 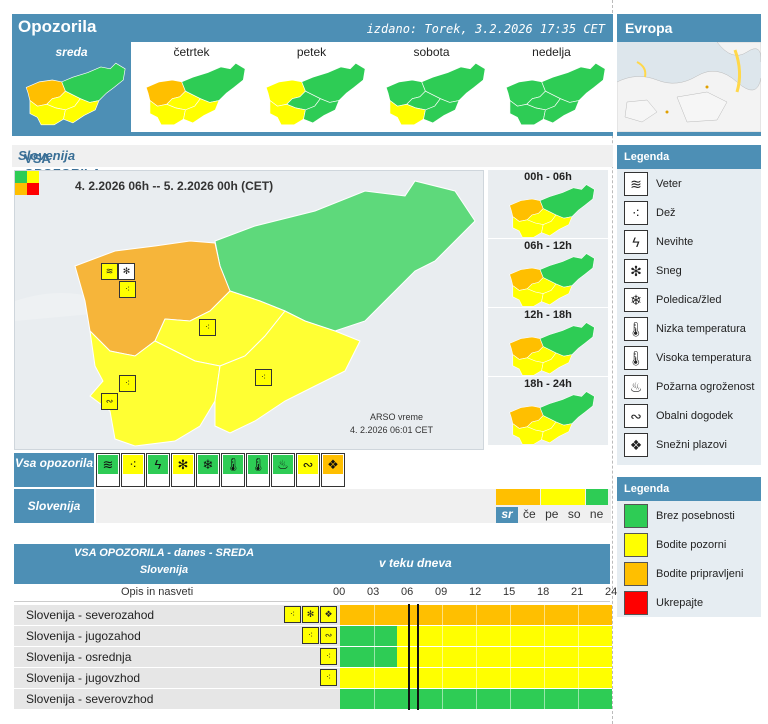 What do you see at coordinates (529, 514) in the screenshot?
I see `day-color-label: če` at bounding box center [529, 514].